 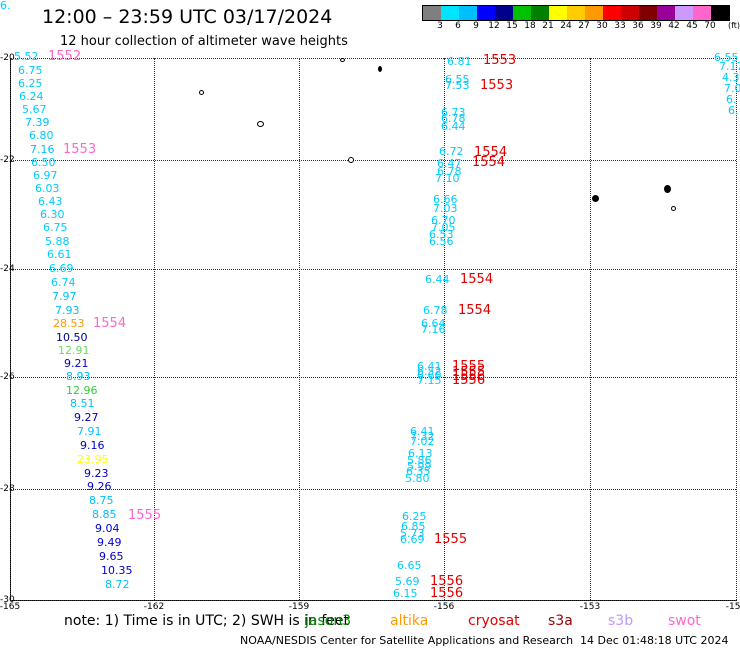 What do you see at coordinates (55, 227) in the screenshot?
I see `wave-height-value: 6.75` at bounding box center [55, 227].